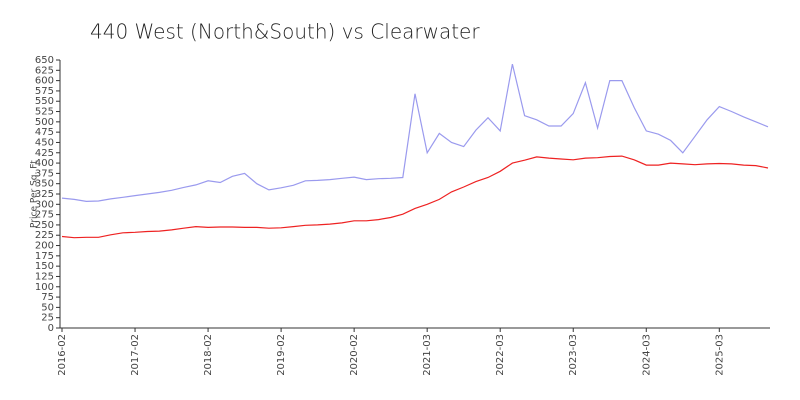 The width and height of the screenshot is (800, 400). What do you see at coordinates (208, 355) in the screenshot?
I see `x-tick-label: 2018-02` at bounding box center [208, 355].